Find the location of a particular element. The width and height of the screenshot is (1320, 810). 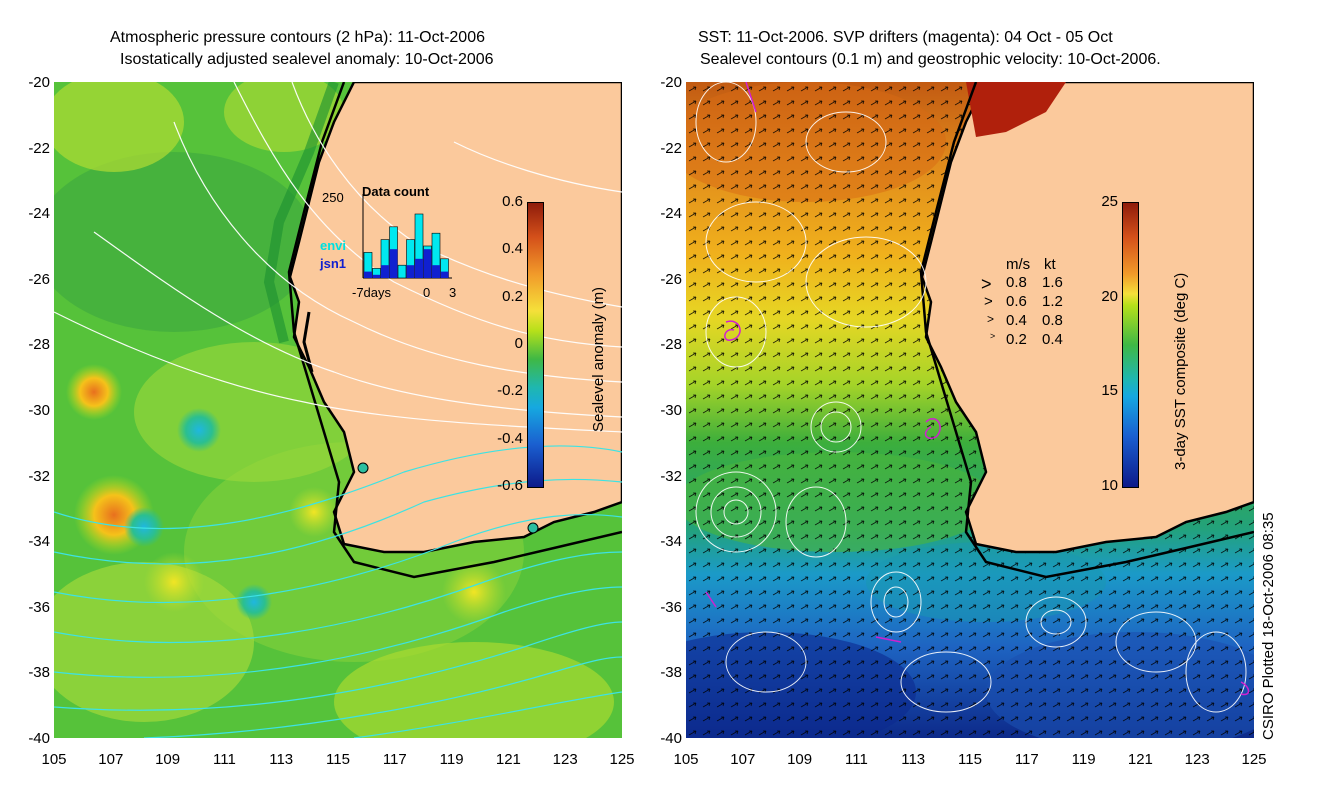

colorbar-tick-label: 0.2 is located at coordinates (512, 296).